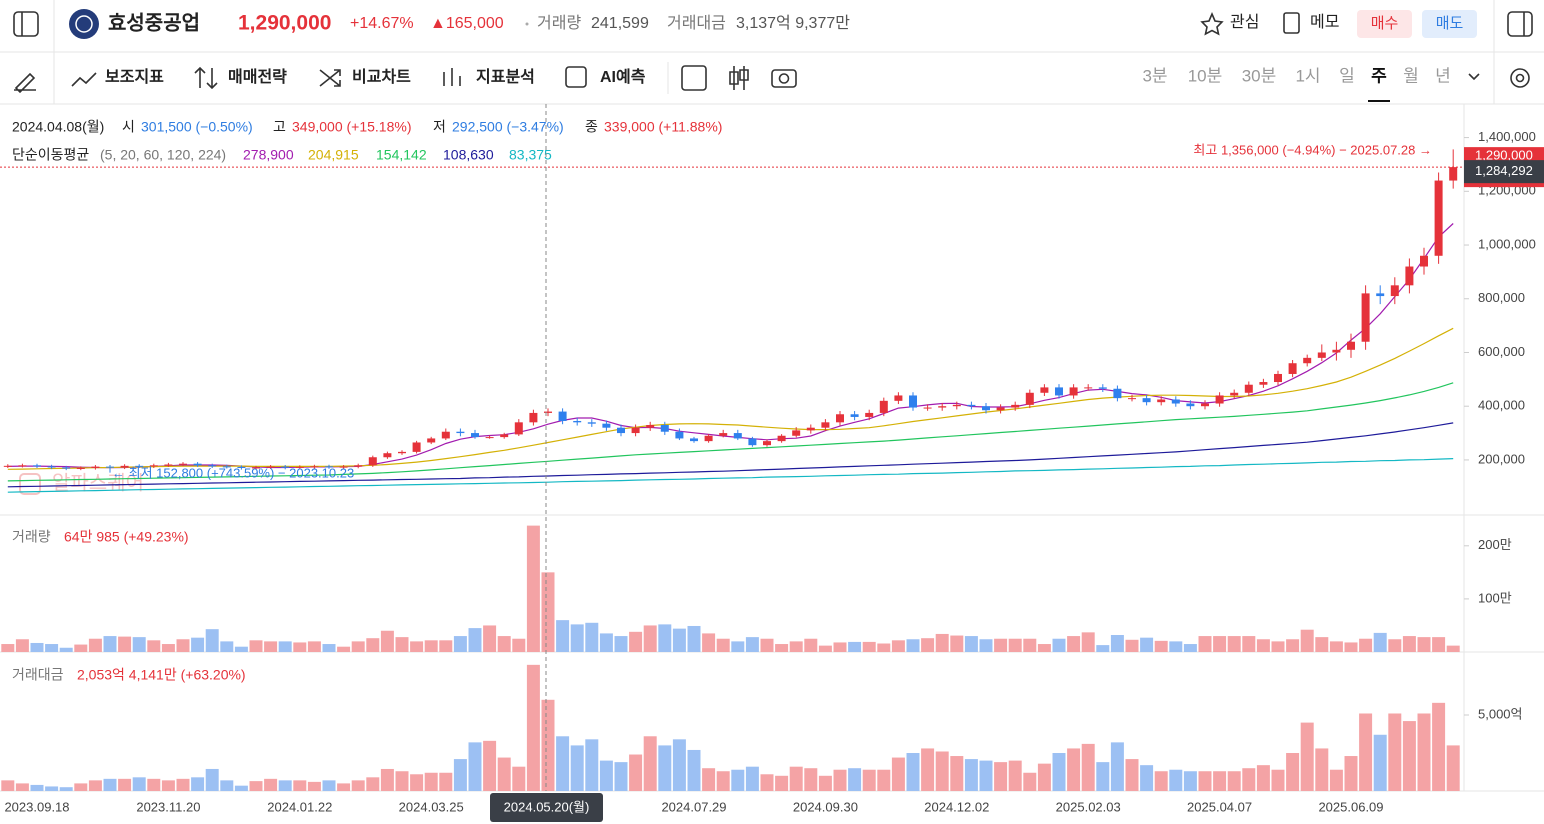 The image size is (1544, 824). Describe the element at coordinates (784, 78) in the screenshot. I see `screenshot` at that location.